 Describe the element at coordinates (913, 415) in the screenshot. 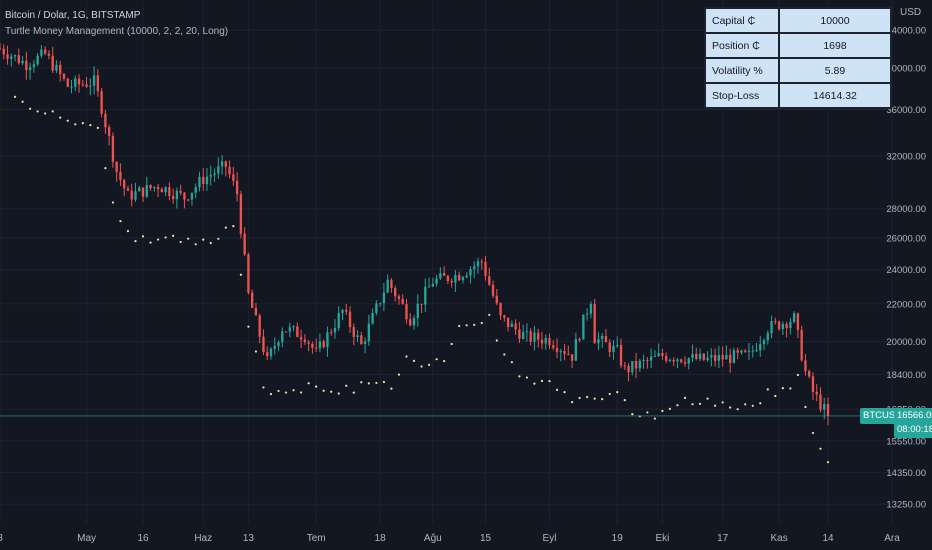

I see `last-price-tag: 16566.00` at that location.